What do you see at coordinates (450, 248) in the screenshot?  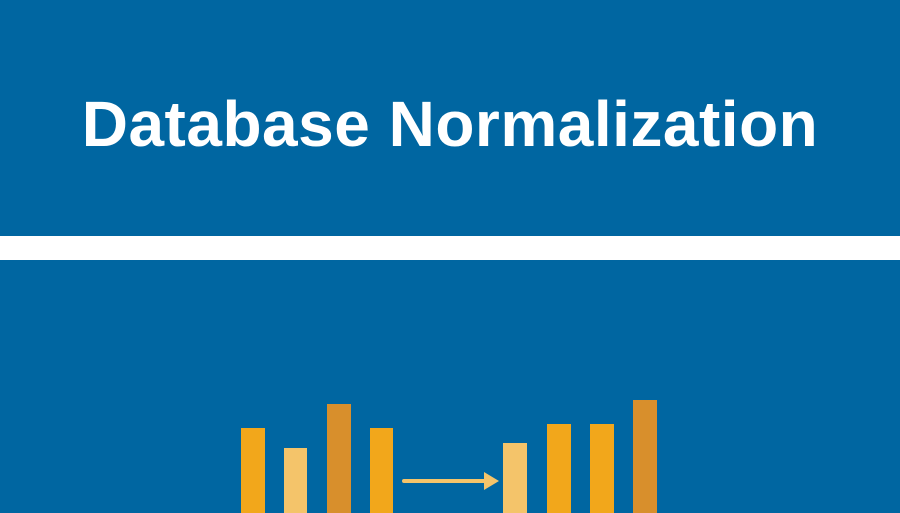 I see `horizontal-divider` at bounding box center [450, 248].